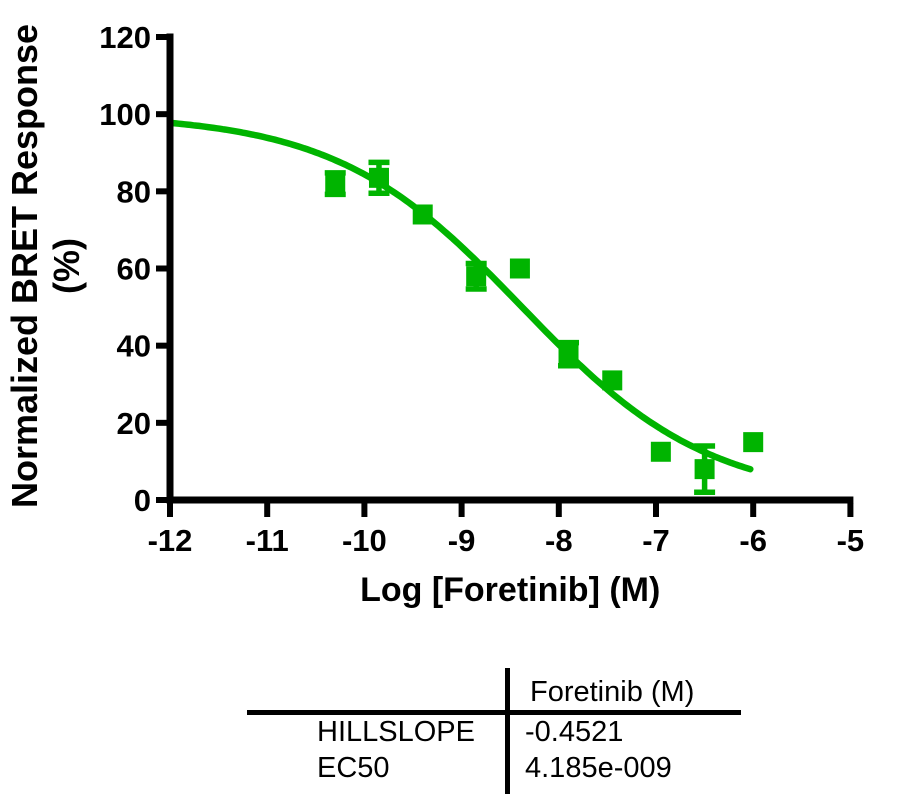  Describe the element at coordinates (353, 768) in the screenshot. I see `table-row-label-ec50: EC50` at that location.